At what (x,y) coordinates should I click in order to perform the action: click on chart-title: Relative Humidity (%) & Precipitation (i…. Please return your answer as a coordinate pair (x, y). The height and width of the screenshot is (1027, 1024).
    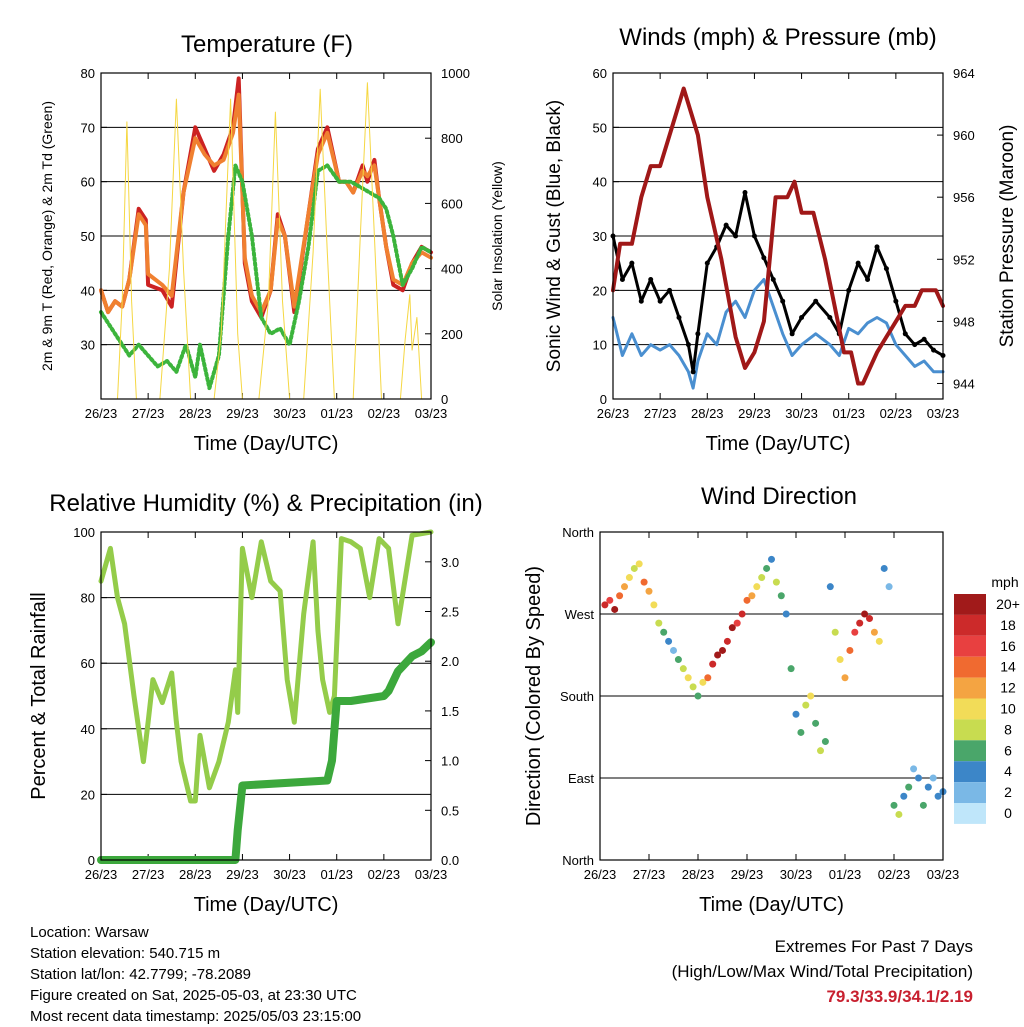
    Looking at the image, I should click on (265, 503).